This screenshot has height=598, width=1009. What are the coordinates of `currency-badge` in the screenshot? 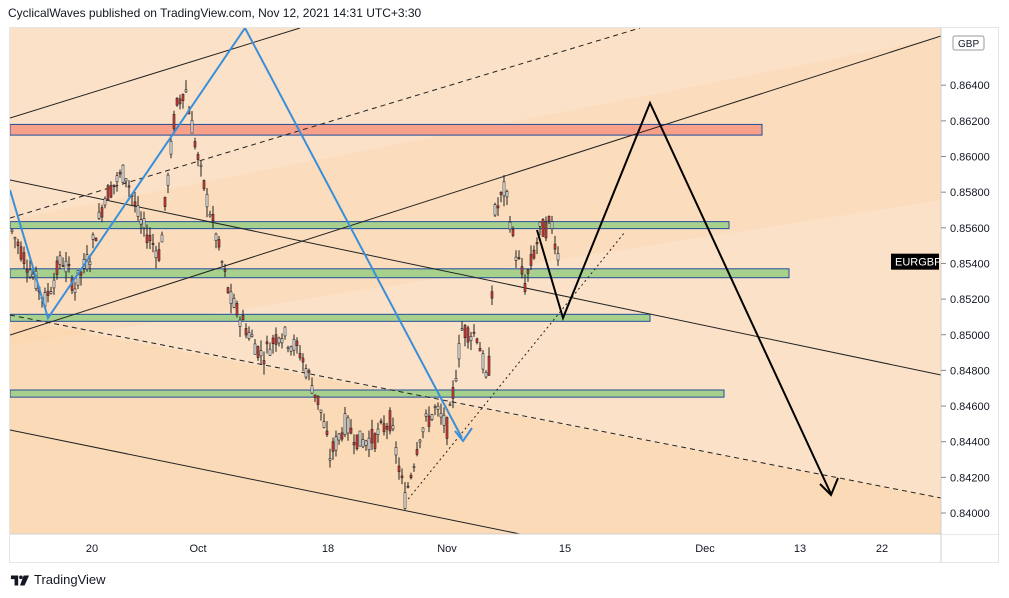 It's located at (968, 43).